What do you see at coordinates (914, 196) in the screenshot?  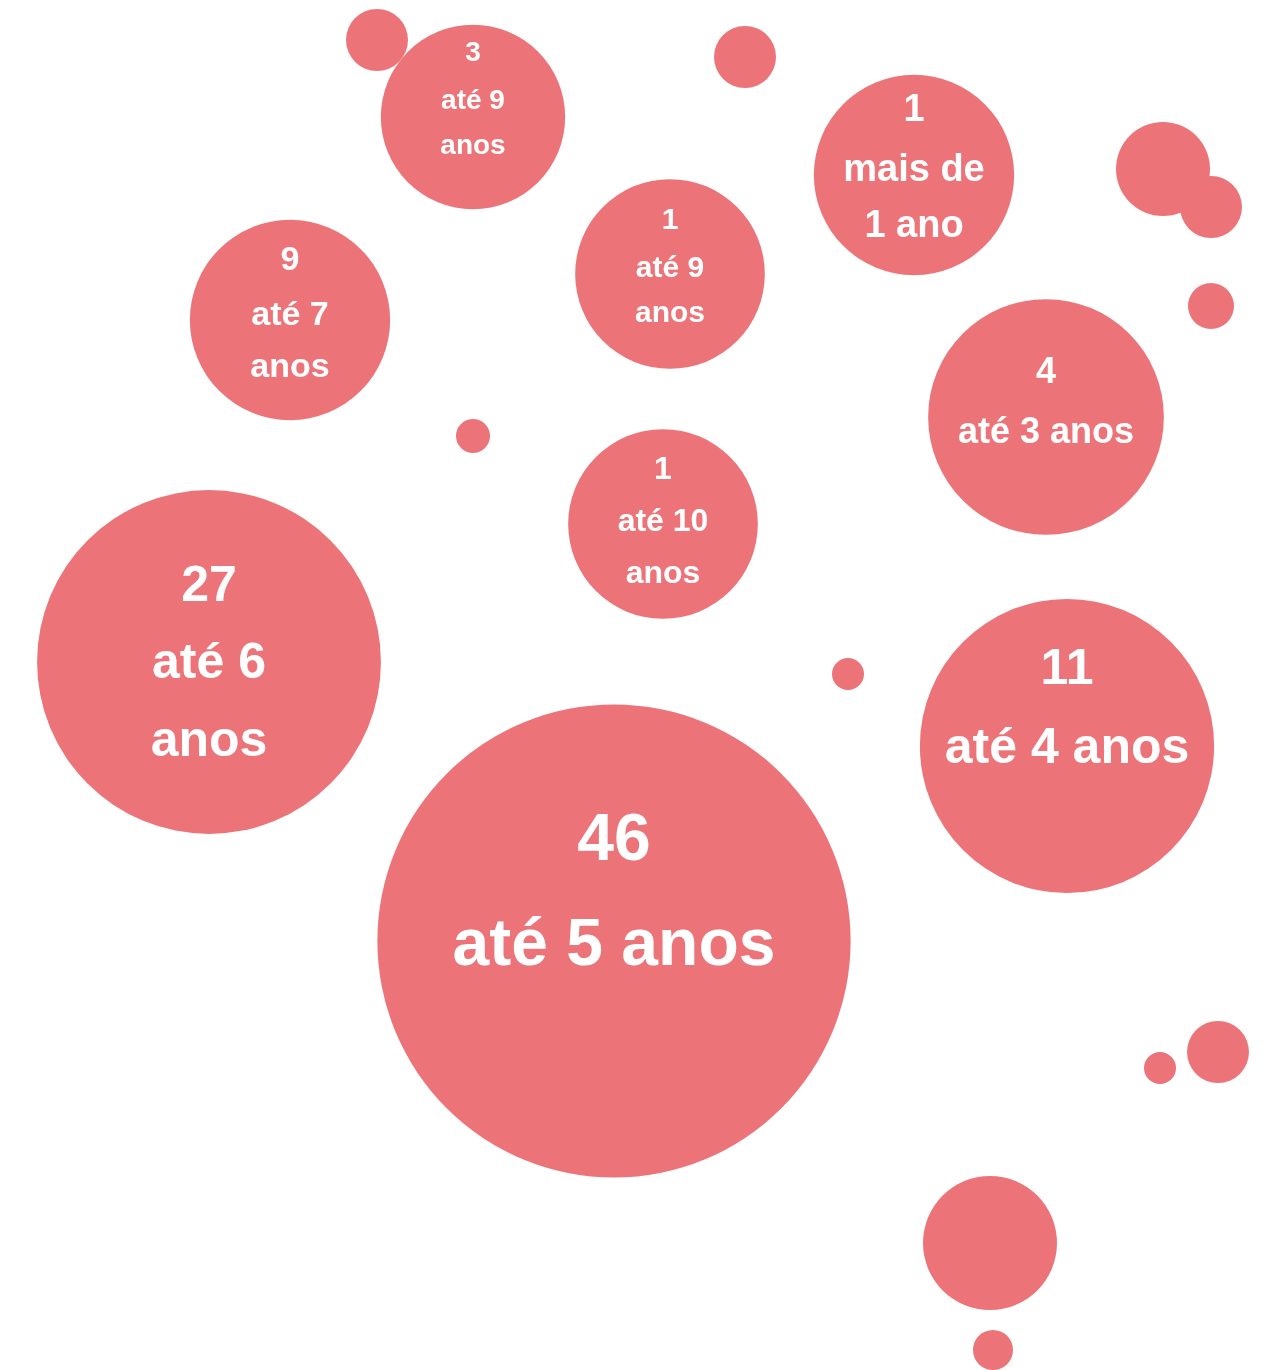 I see `category-label: mais de 1 ano` at bounding box center [914, 196].